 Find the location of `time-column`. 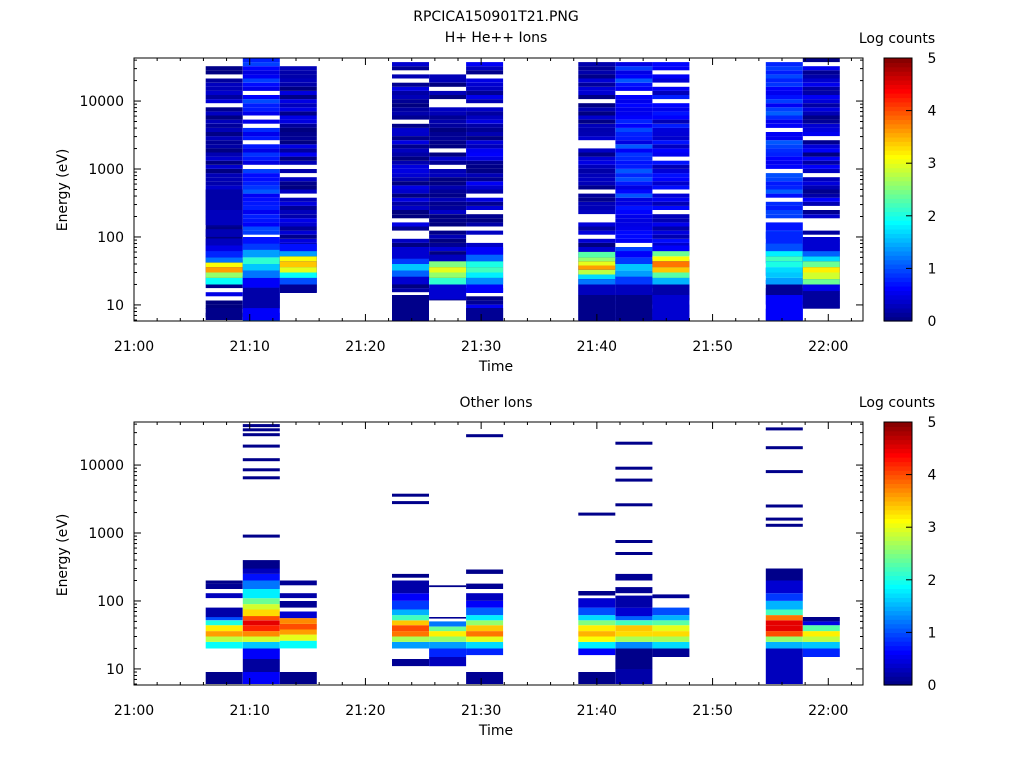

time-column is located at coordinates (298, 632).